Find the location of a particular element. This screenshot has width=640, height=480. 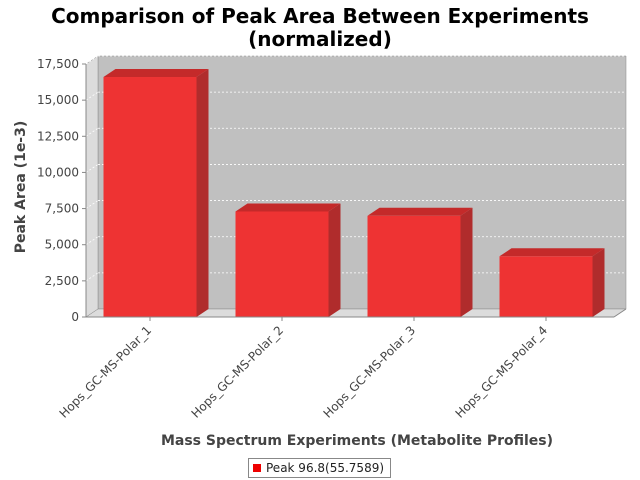

plot-left-wall is located at coordinates (92, 186).